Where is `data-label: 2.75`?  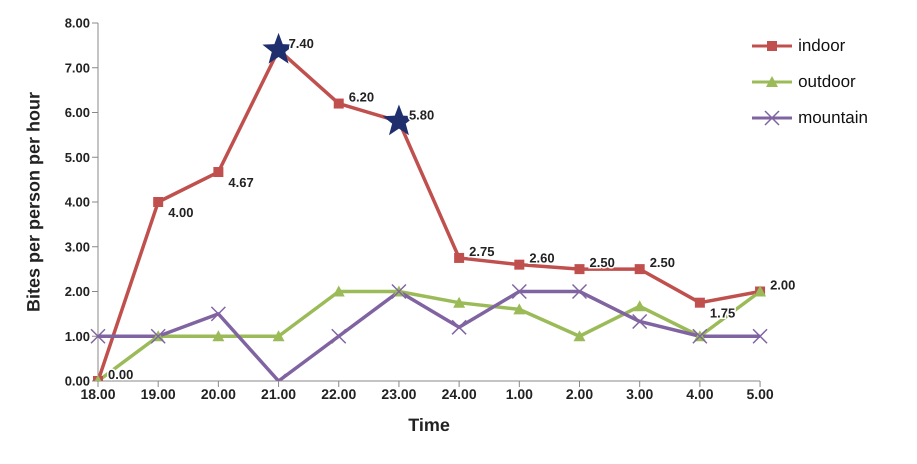
data-label: 2.75 is located at coordinates (481, 251).